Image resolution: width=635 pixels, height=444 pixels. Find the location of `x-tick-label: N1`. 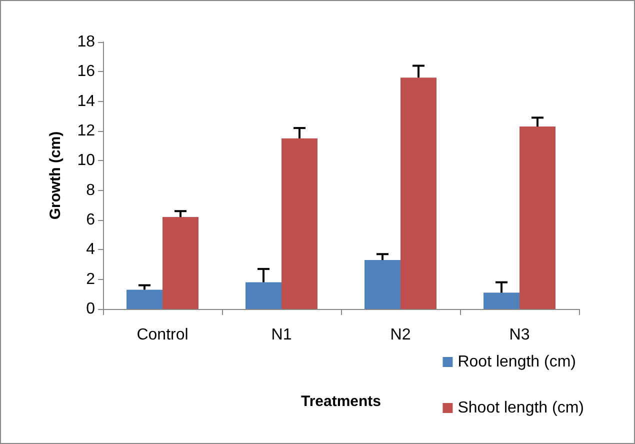

x-tick-label: N1 is located at coordinates (281, 335).